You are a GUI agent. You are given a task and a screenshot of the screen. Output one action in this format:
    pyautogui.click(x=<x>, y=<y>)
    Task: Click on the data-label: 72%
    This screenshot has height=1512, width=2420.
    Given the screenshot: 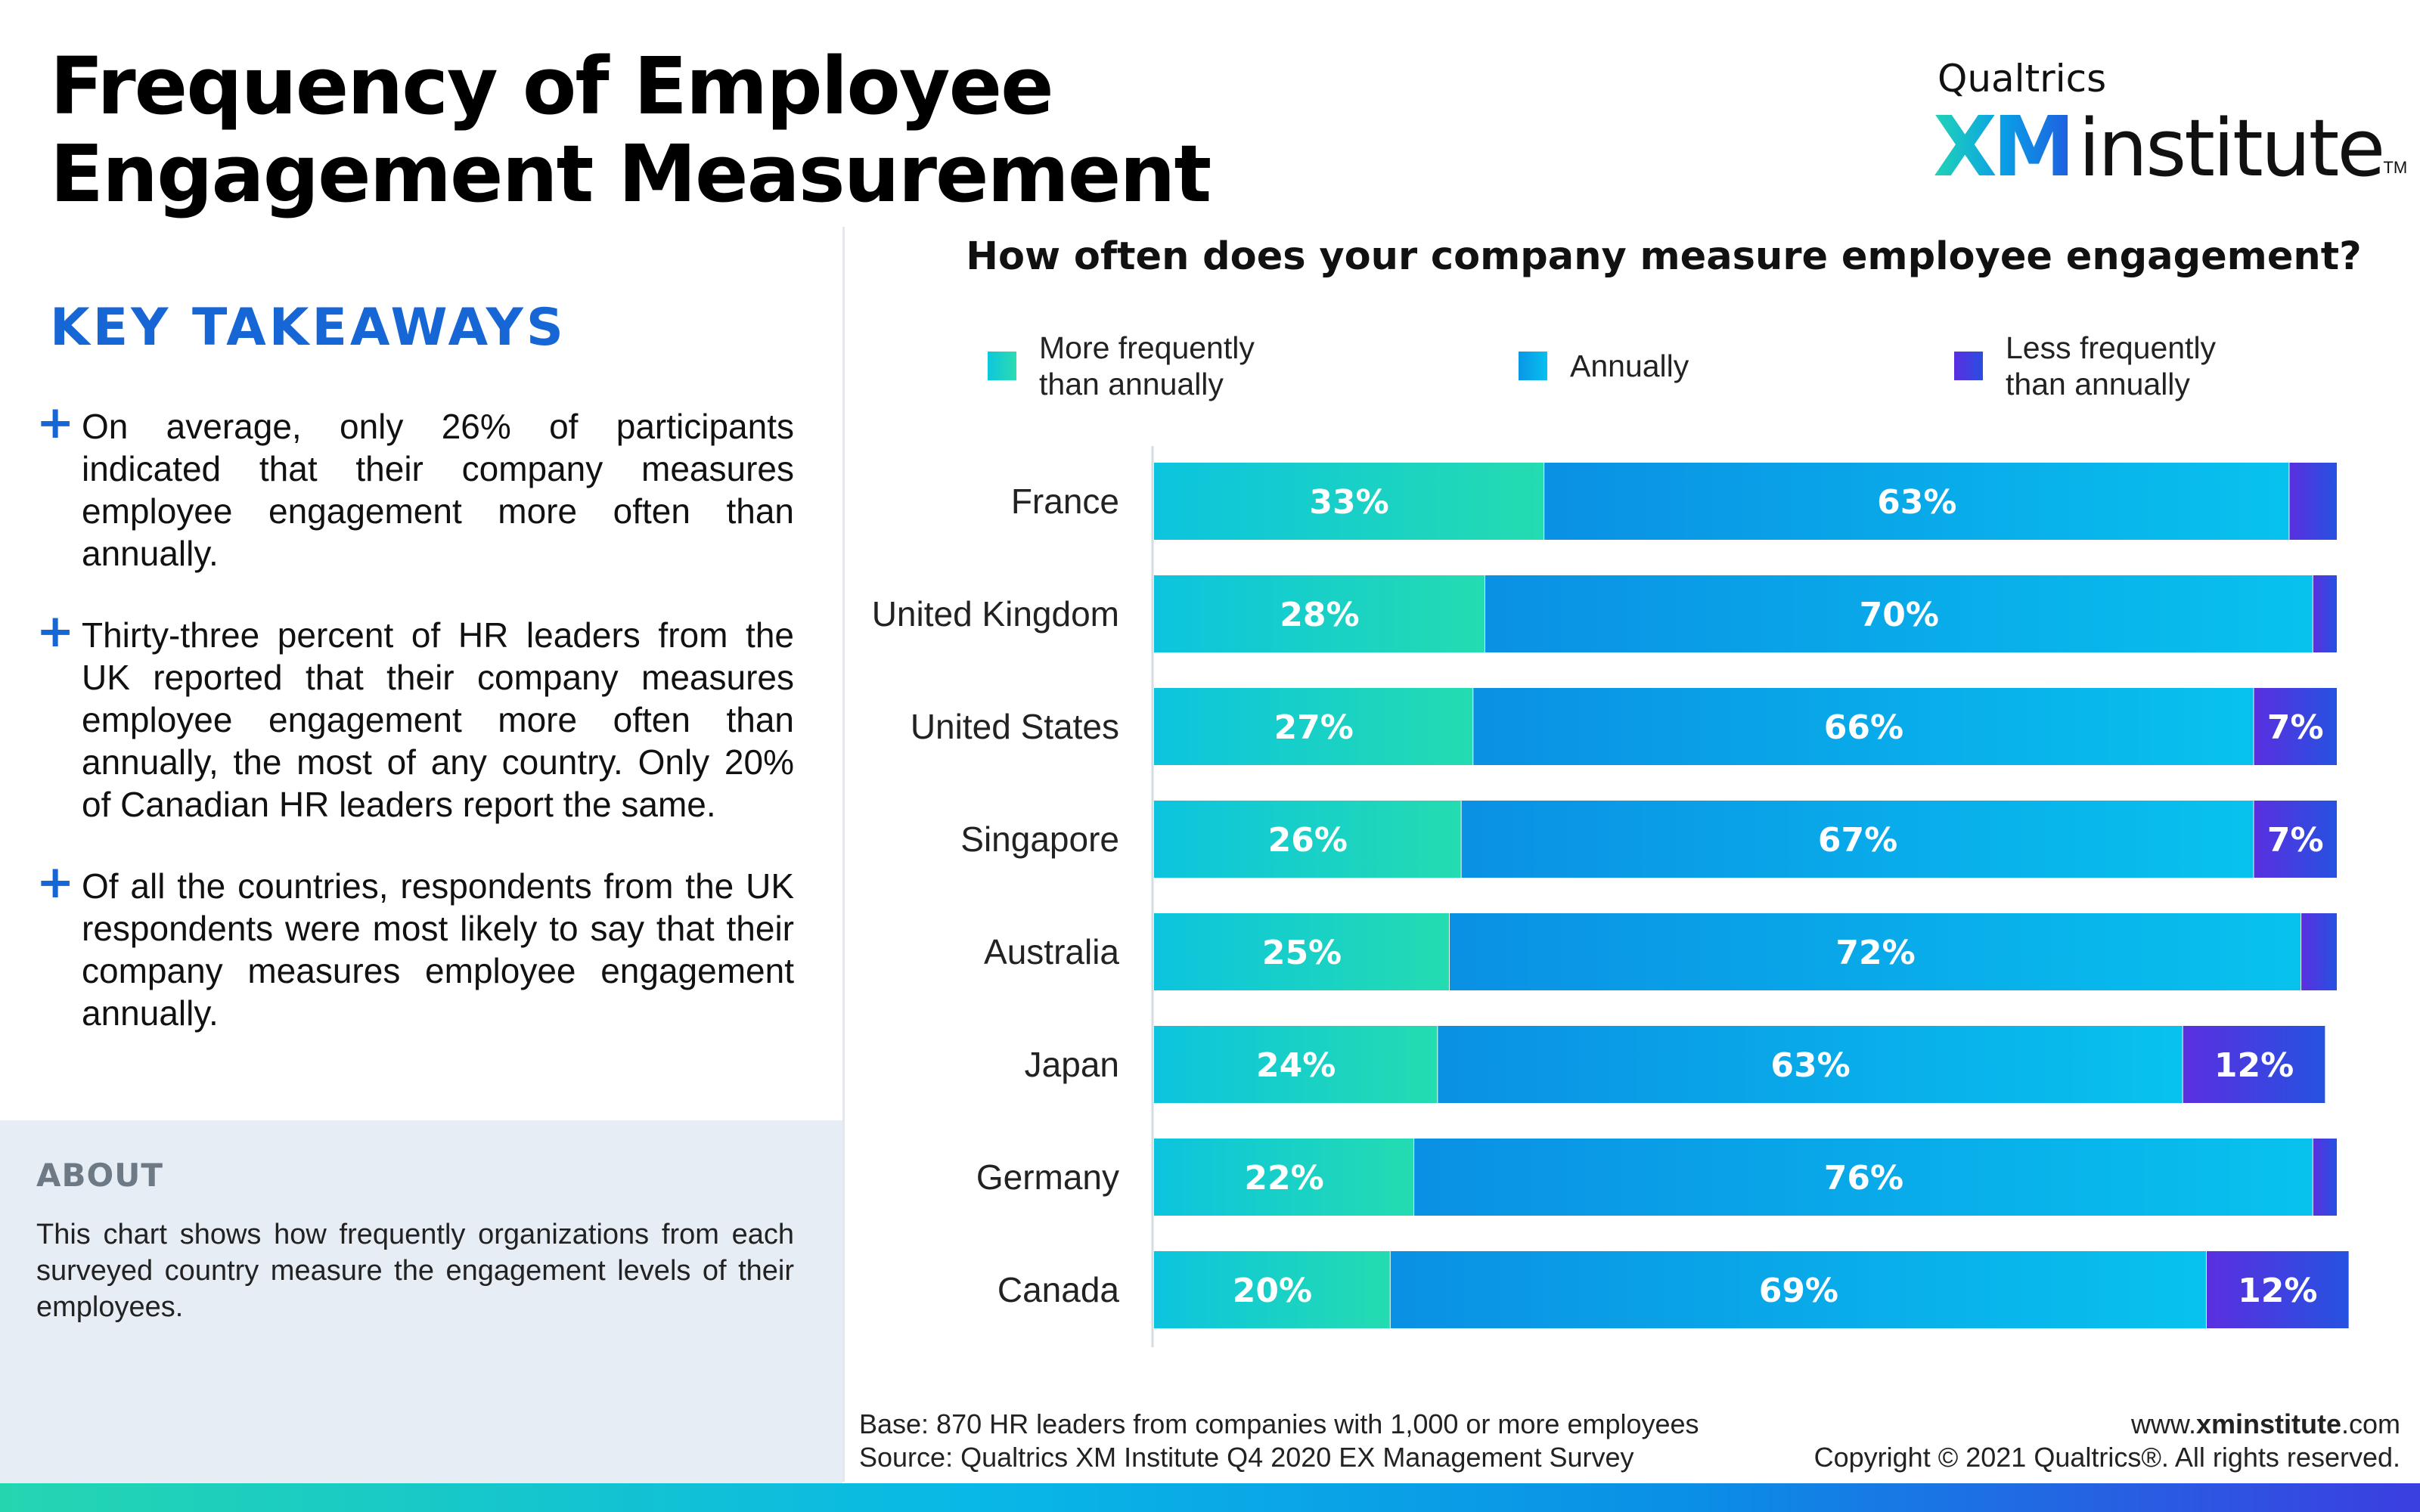 What is the action you would take?
    pyautogui.click(x=1875, y=953)
    